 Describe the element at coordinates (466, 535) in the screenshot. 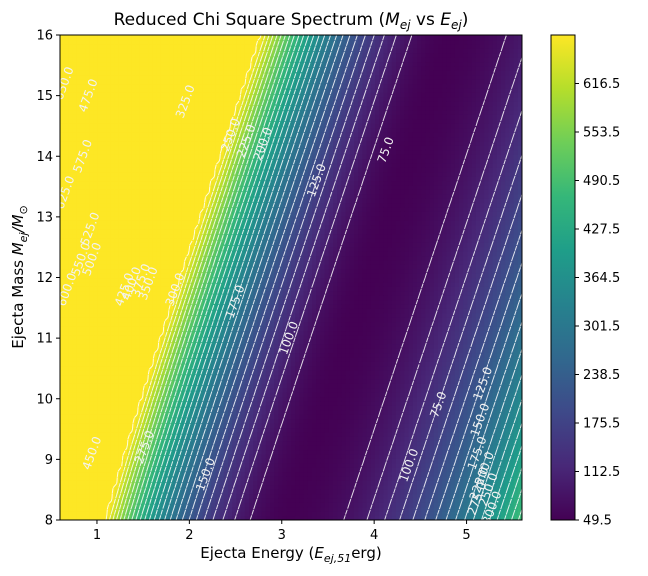

I see `x-tick-label: 5` at that location.